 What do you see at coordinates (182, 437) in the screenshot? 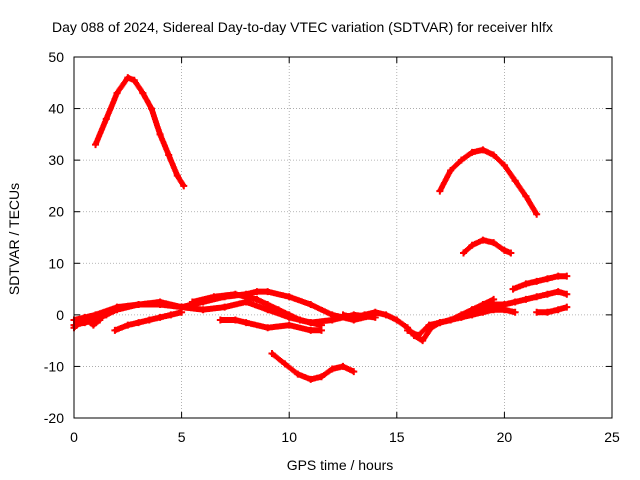
I see `x-tick-label: 5` at bounding box center [182, 437].